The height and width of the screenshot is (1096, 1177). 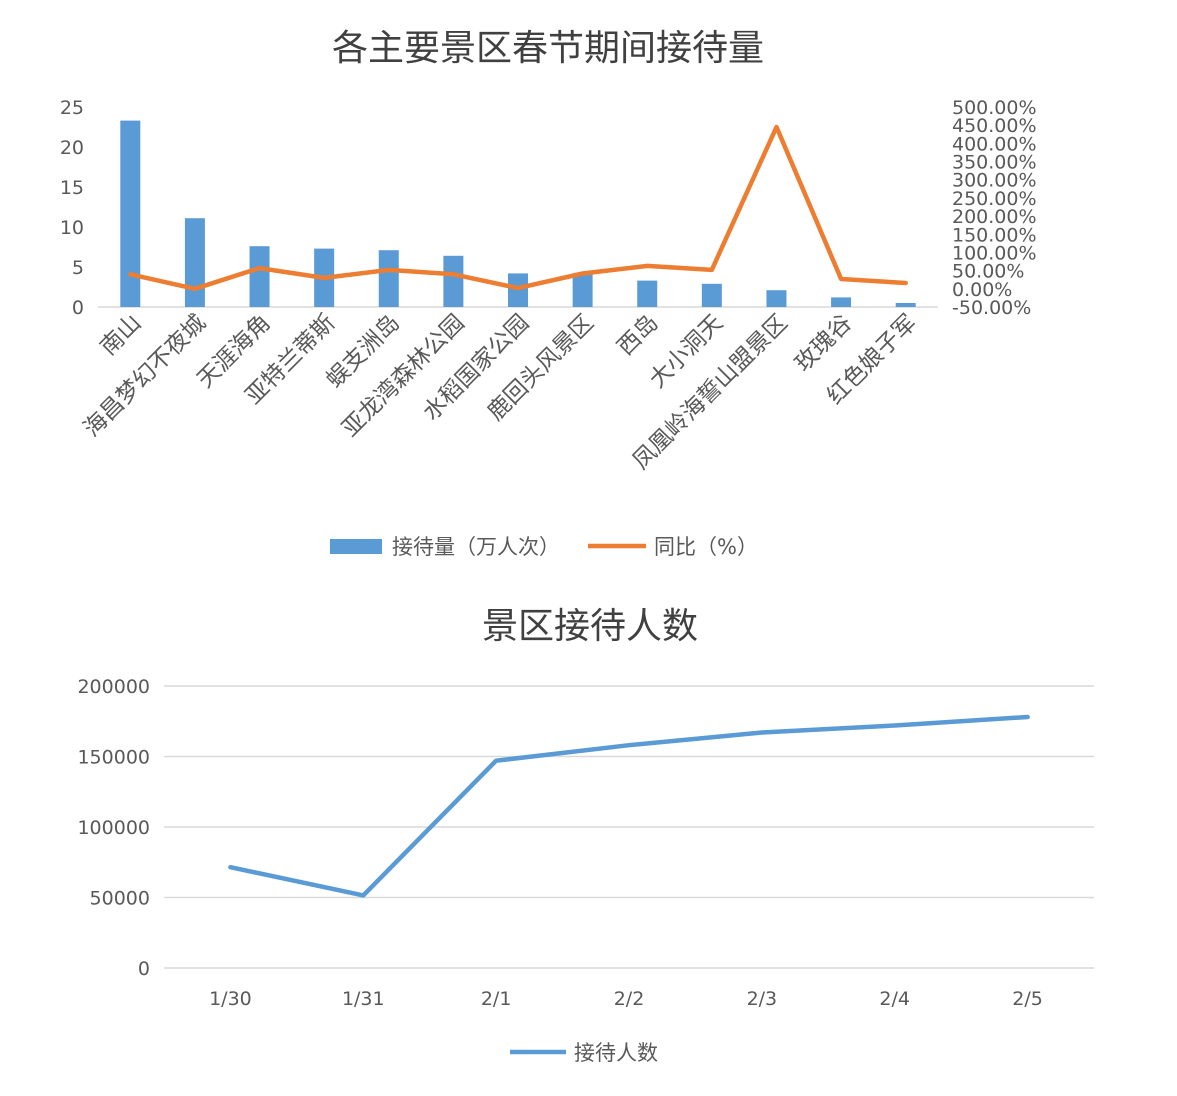 What do you see at coordinates (72, 108) in the screenshot?
I see `left-tick-label: 25` at bounding box center [72, 108].